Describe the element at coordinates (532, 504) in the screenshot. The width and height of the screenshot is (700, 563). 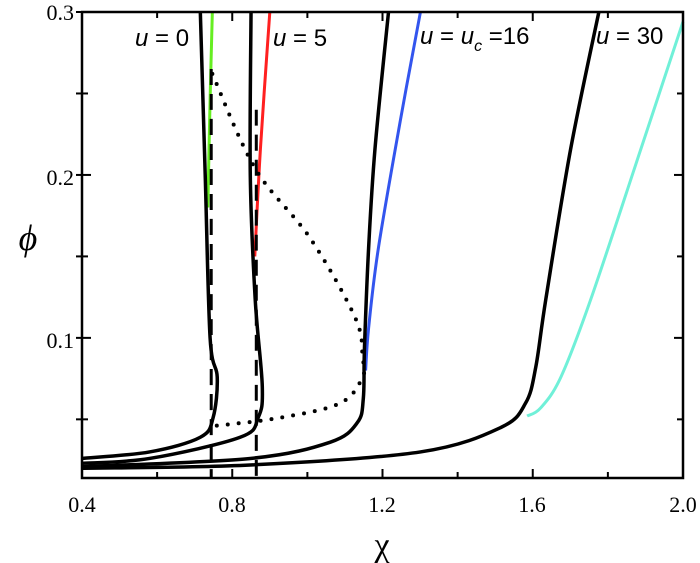
I see `x-tick-label: 1.6` at that location.